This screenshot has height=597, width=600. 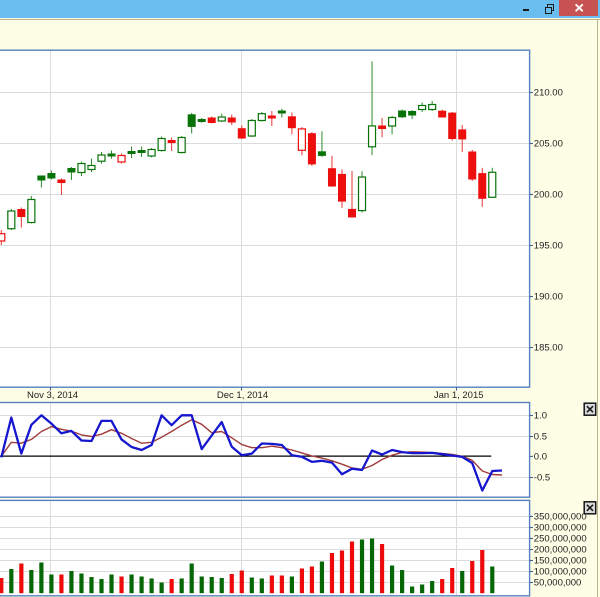 I want to click on svg-text: 205.00, so click(x=548, y=144).